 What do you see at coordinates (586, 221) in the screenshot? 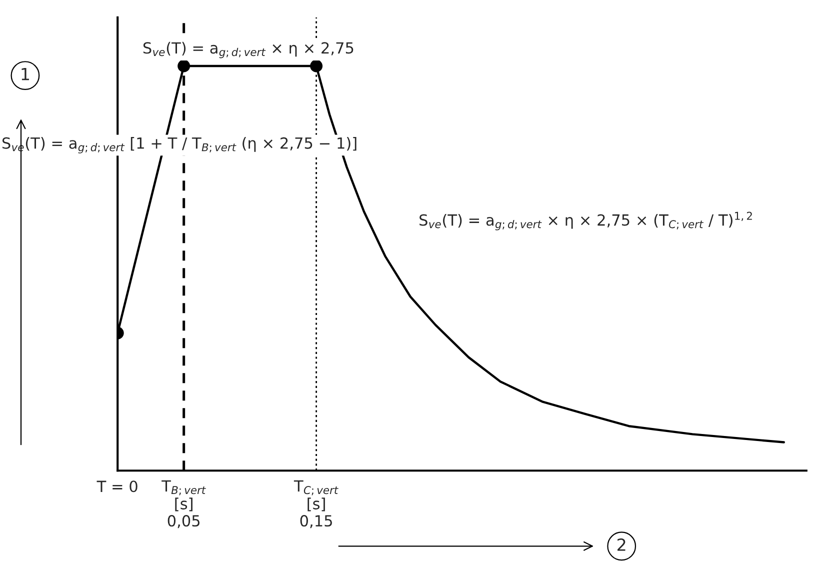
I see `annotation: S$_{ve}$(T) = a$_{g;d;vert}$ × η × 2,75 × (T$_{C;vert}$ / T)$^{1,2}$` at bounding box center [586, 221].